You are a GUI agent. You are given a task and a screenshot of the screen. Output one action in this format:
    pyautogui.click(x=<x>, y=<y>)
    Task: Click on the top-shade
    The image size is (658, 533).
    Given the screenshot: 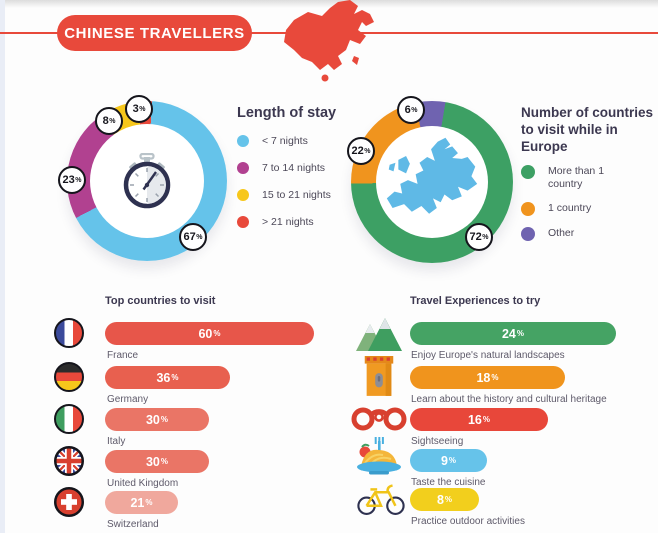 What is the action you would take?
    pyautogui.click(x=329, y=4)
    